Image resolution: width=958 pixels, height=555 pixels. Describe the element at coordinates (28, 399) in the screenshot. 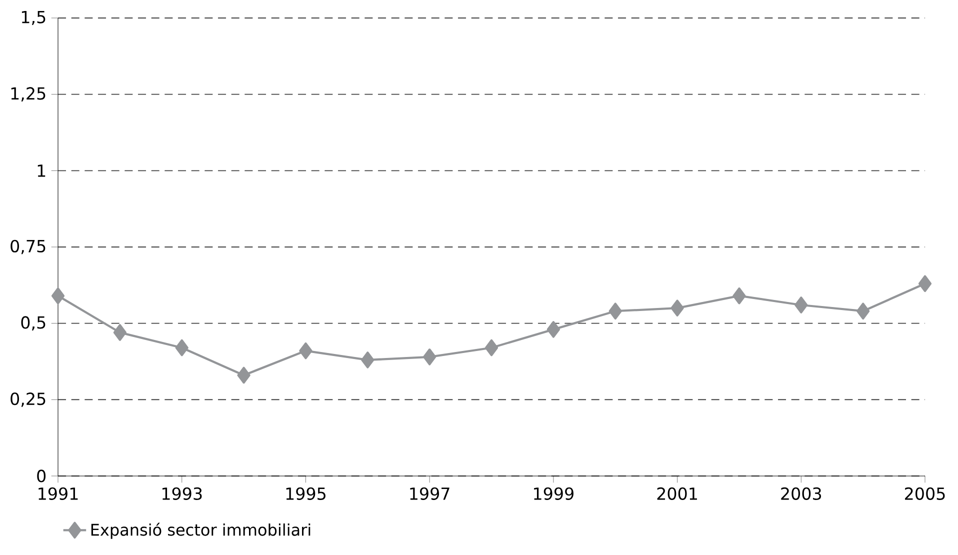

I see `y-tick-label: 0,25` at that location.